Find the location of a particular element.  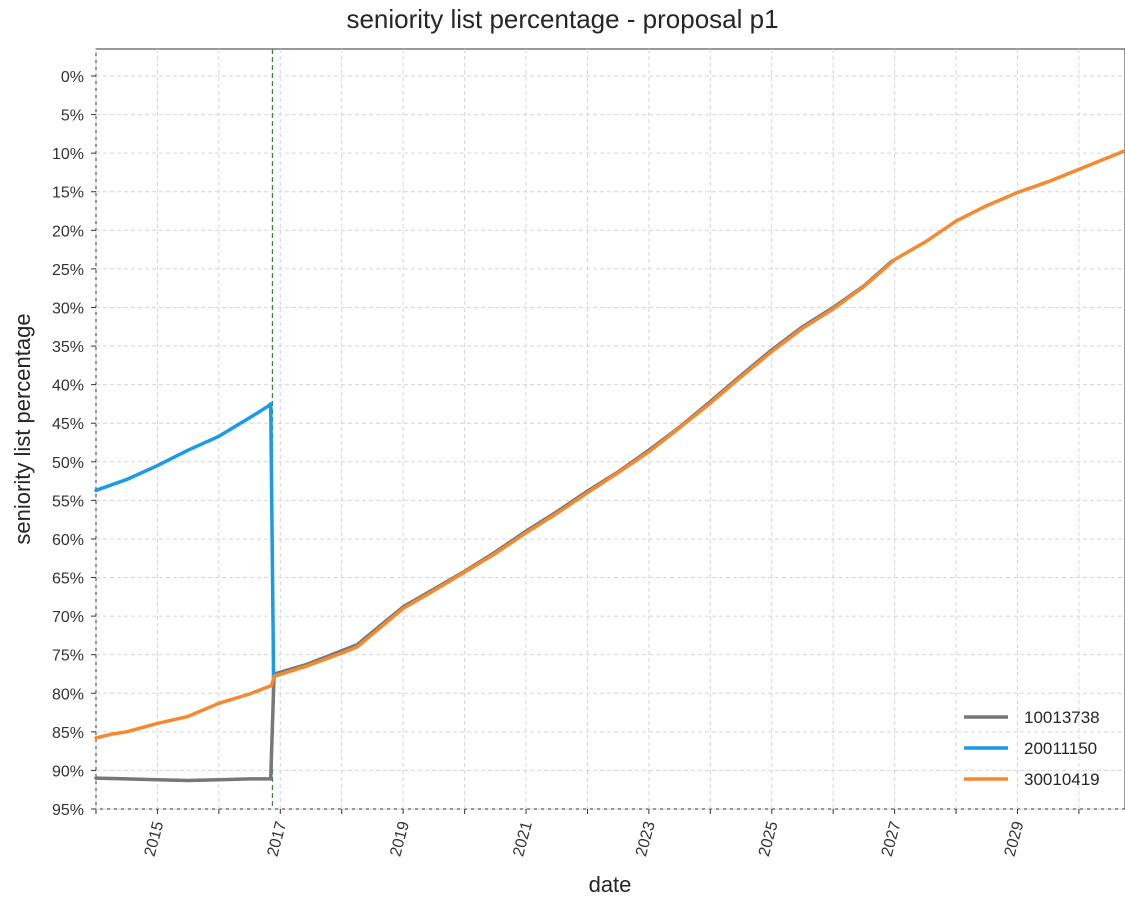

y-tick-label: 80% is located at coordinates (68, 694).